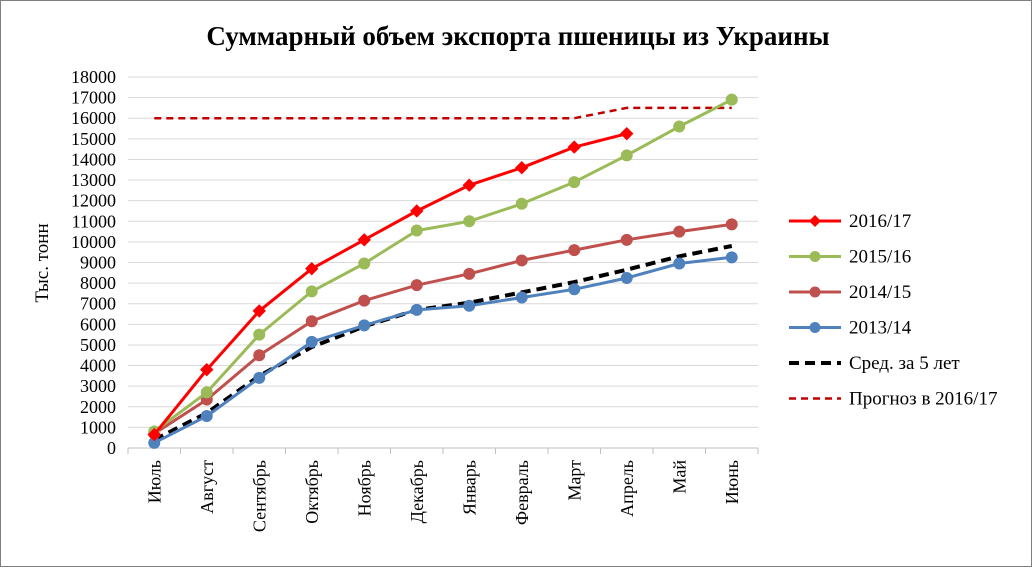 The width and height of the screenshot is (1032, 567). Describe the element at coordinates (207, 487) in the screenshot. I see `x-tick-label: Август` at that location.